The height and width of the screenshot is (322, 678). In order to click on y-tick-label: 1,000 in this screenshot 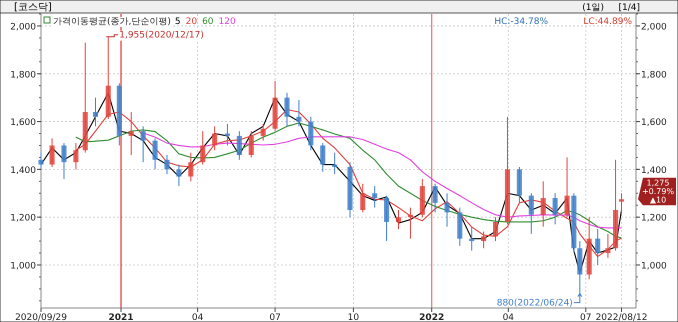, I will do `click(23, 266)`.